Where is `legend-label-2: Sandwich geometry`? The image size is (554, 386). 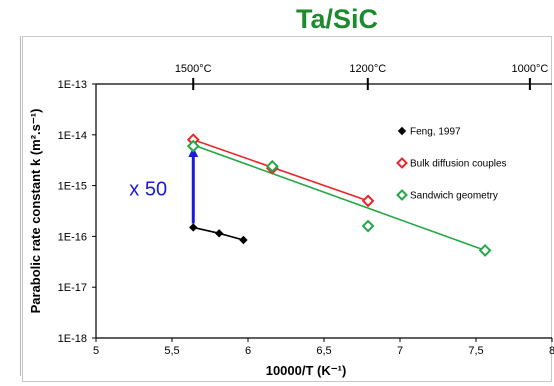 legend-label-2: Sandwich geometry is located at coordinates (454, 196).